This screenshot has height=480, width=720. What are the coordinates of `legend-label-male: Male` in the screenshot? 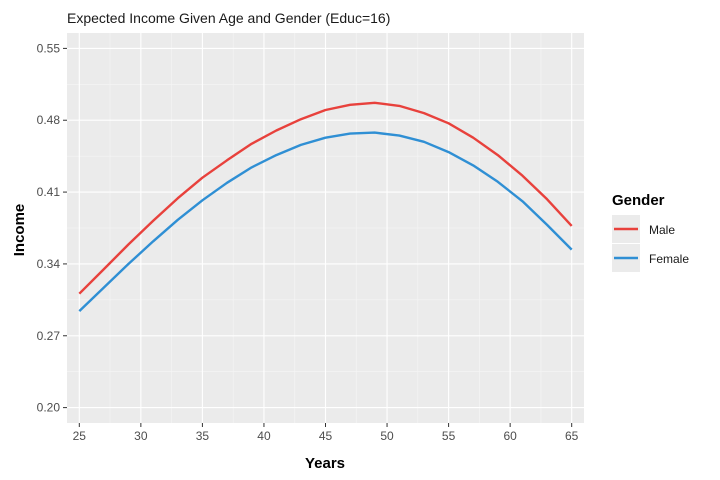 It's located at (662, 230).